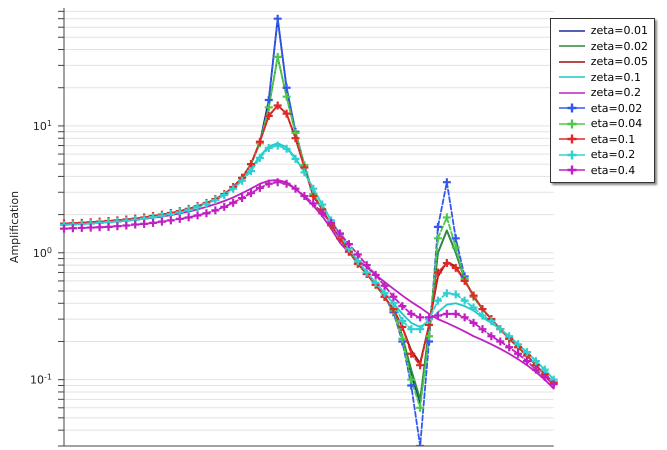  Describe the element at coordinates (615, 77) in the screenshot. I see `legend-label: zeta=0.1` at that location.